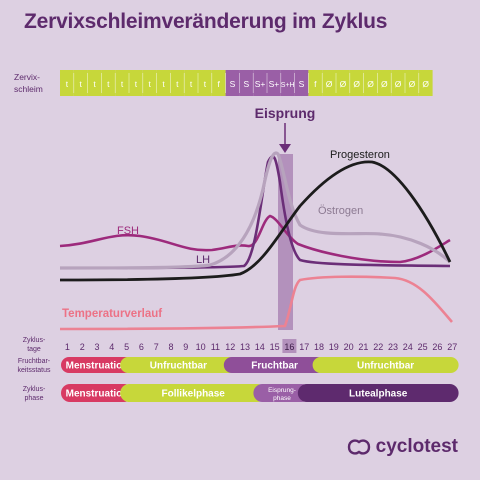 The height and width of the screenshot is (480, 480). What do you see at coordinates (97, 366) in the screenshot?
I see `fertility-segment-label: Menstruation` at bounding box center [97, 366].